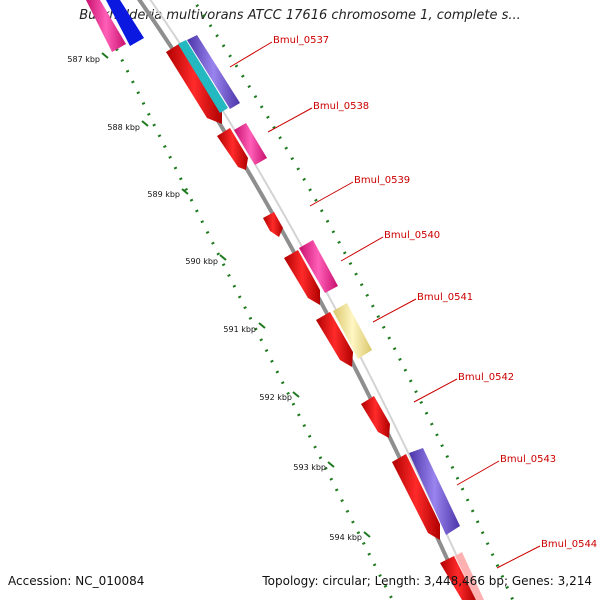 This screenshot has height=600, width=600. Describe the element at coordinates (83, 59) in the screenshot. I see `kbp-label: 587 kbp` at that location.